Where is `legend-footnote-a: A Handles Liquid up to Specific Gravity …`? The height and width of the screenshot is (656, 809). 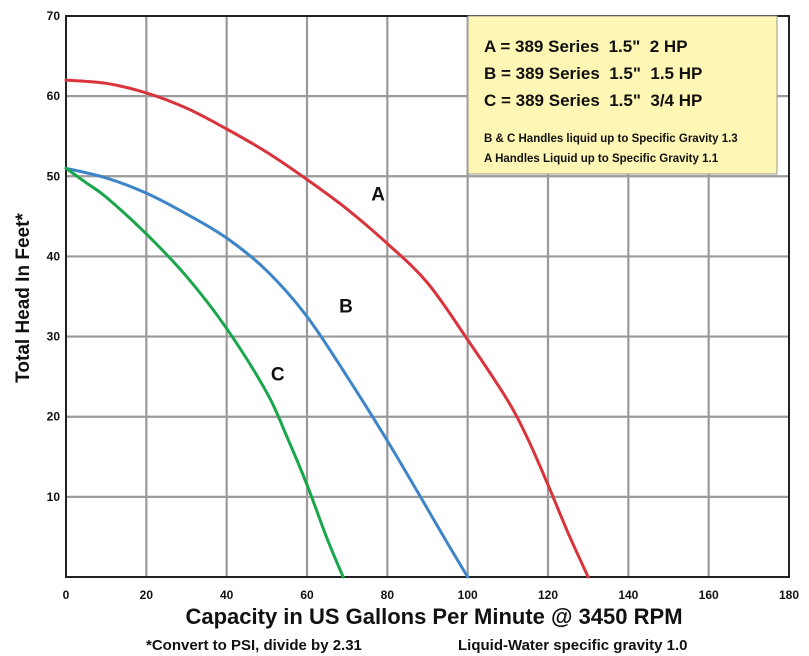 legend-footnote-a: A Handles Liquid up to Specific Gravity … is located at coordinates (601, 159).